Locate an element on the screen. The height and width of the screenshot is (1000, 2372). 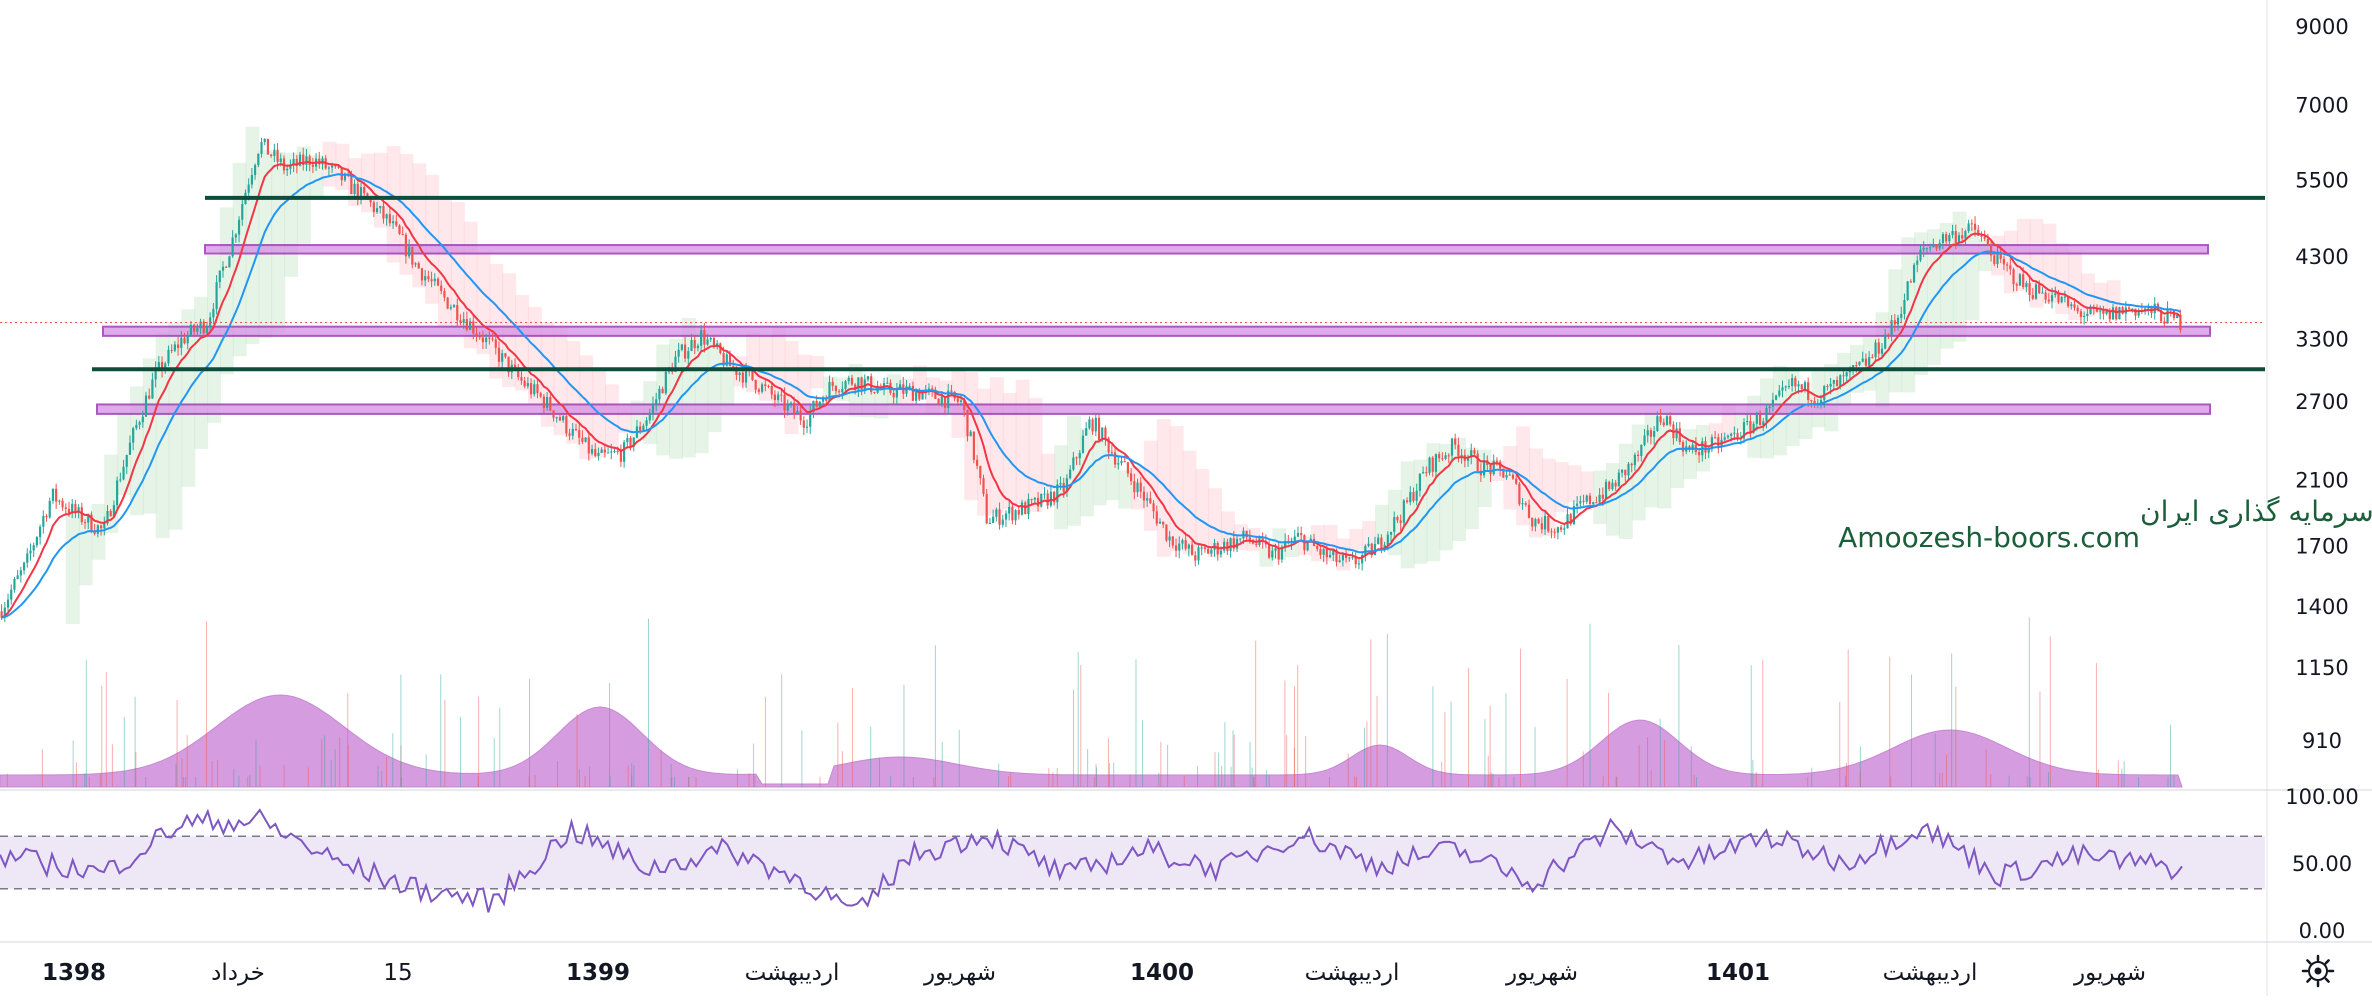
rsi-band is located at coordinates (1132, 862).